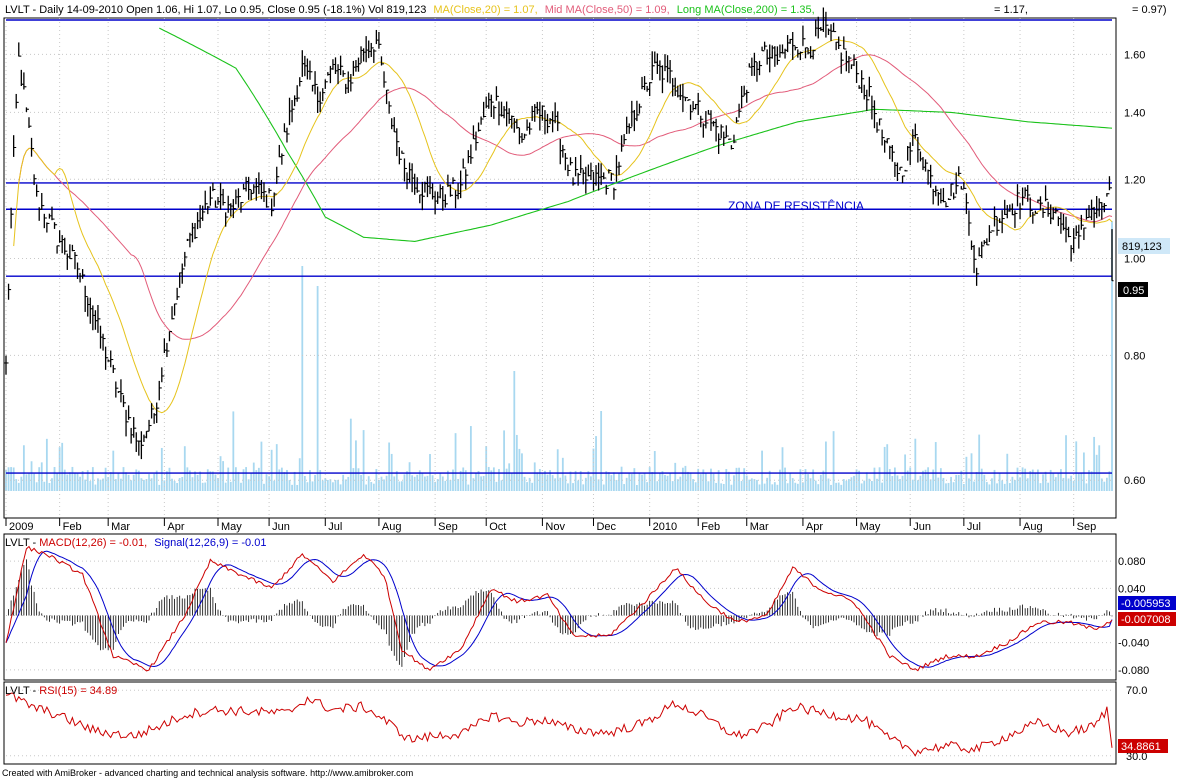 This screenshot has height=781, width=1179. Describe the element at coordinates (1136, 724) in the screenshot. I see `rsi-y-axis: 70.0 30.0` at that location.